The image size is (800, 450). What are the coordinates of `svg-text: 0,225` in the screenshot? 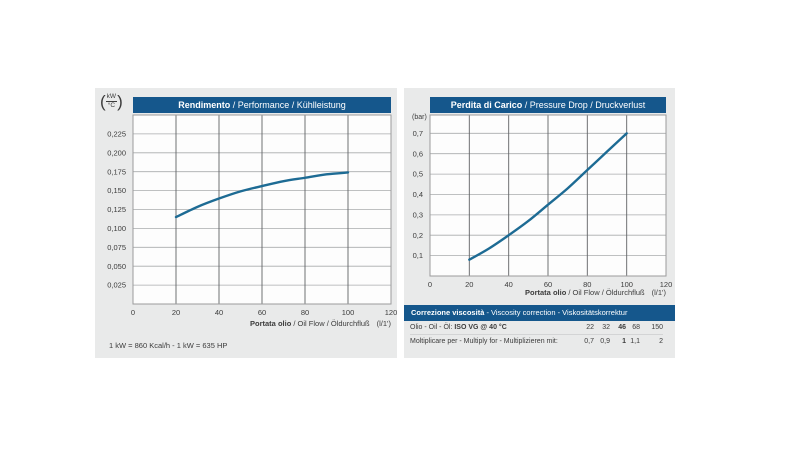 It's located at (116, 134).